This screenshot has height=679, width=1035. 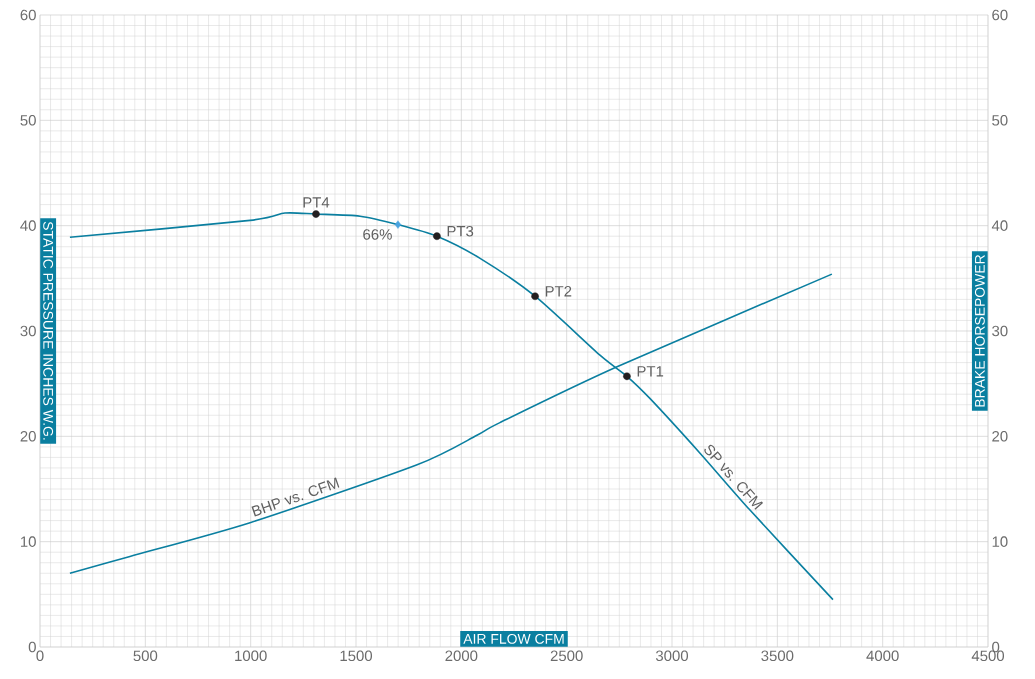 What do you see at coordinates (460, 231) in the screenshot?
I see `annotation: PT3` at bounding box center [460, 231].